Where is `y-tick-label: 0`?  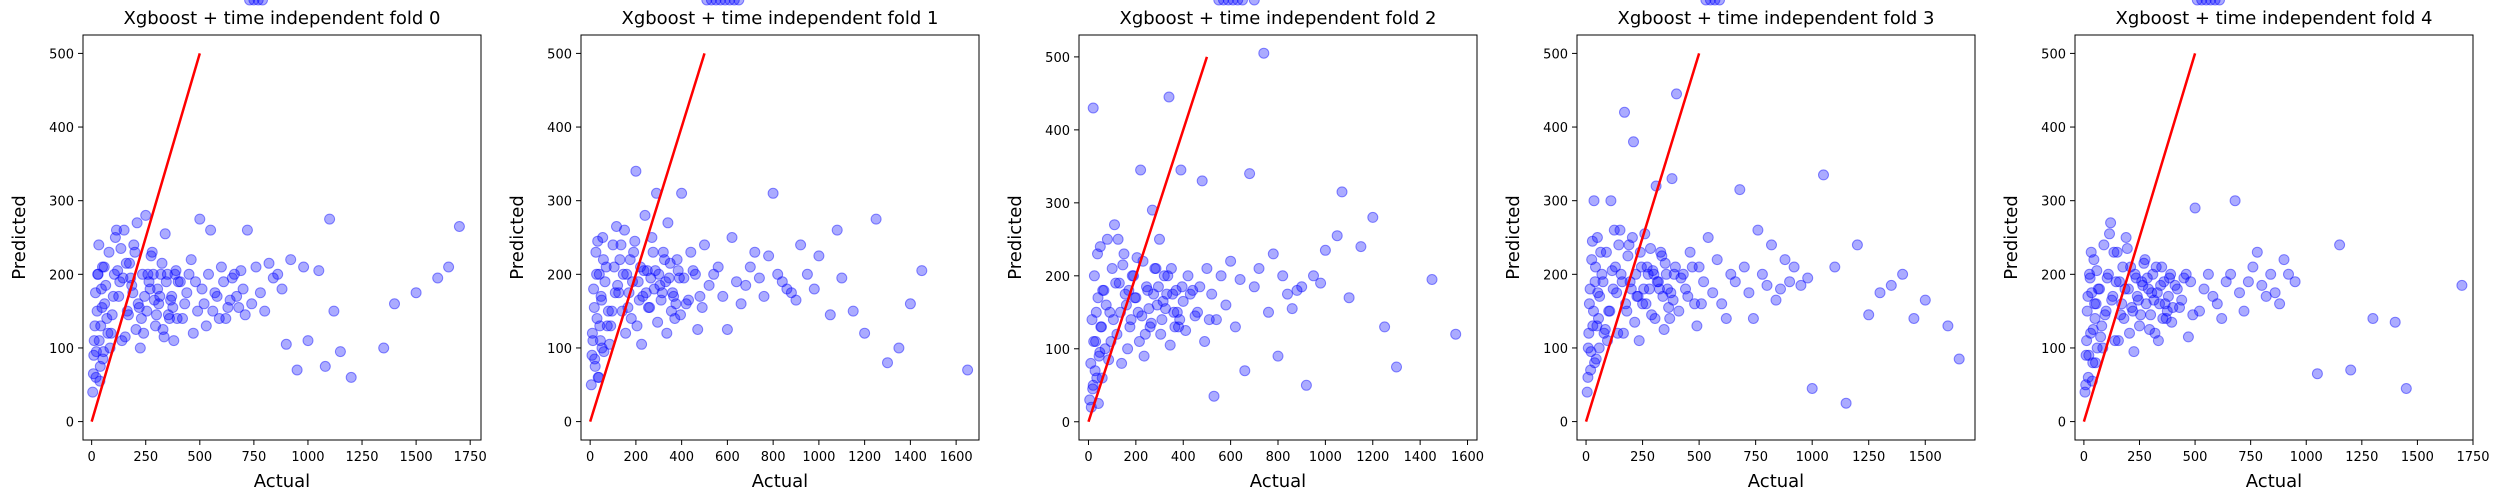
y-tick-label: 0 is located at coordinates (568, 423).